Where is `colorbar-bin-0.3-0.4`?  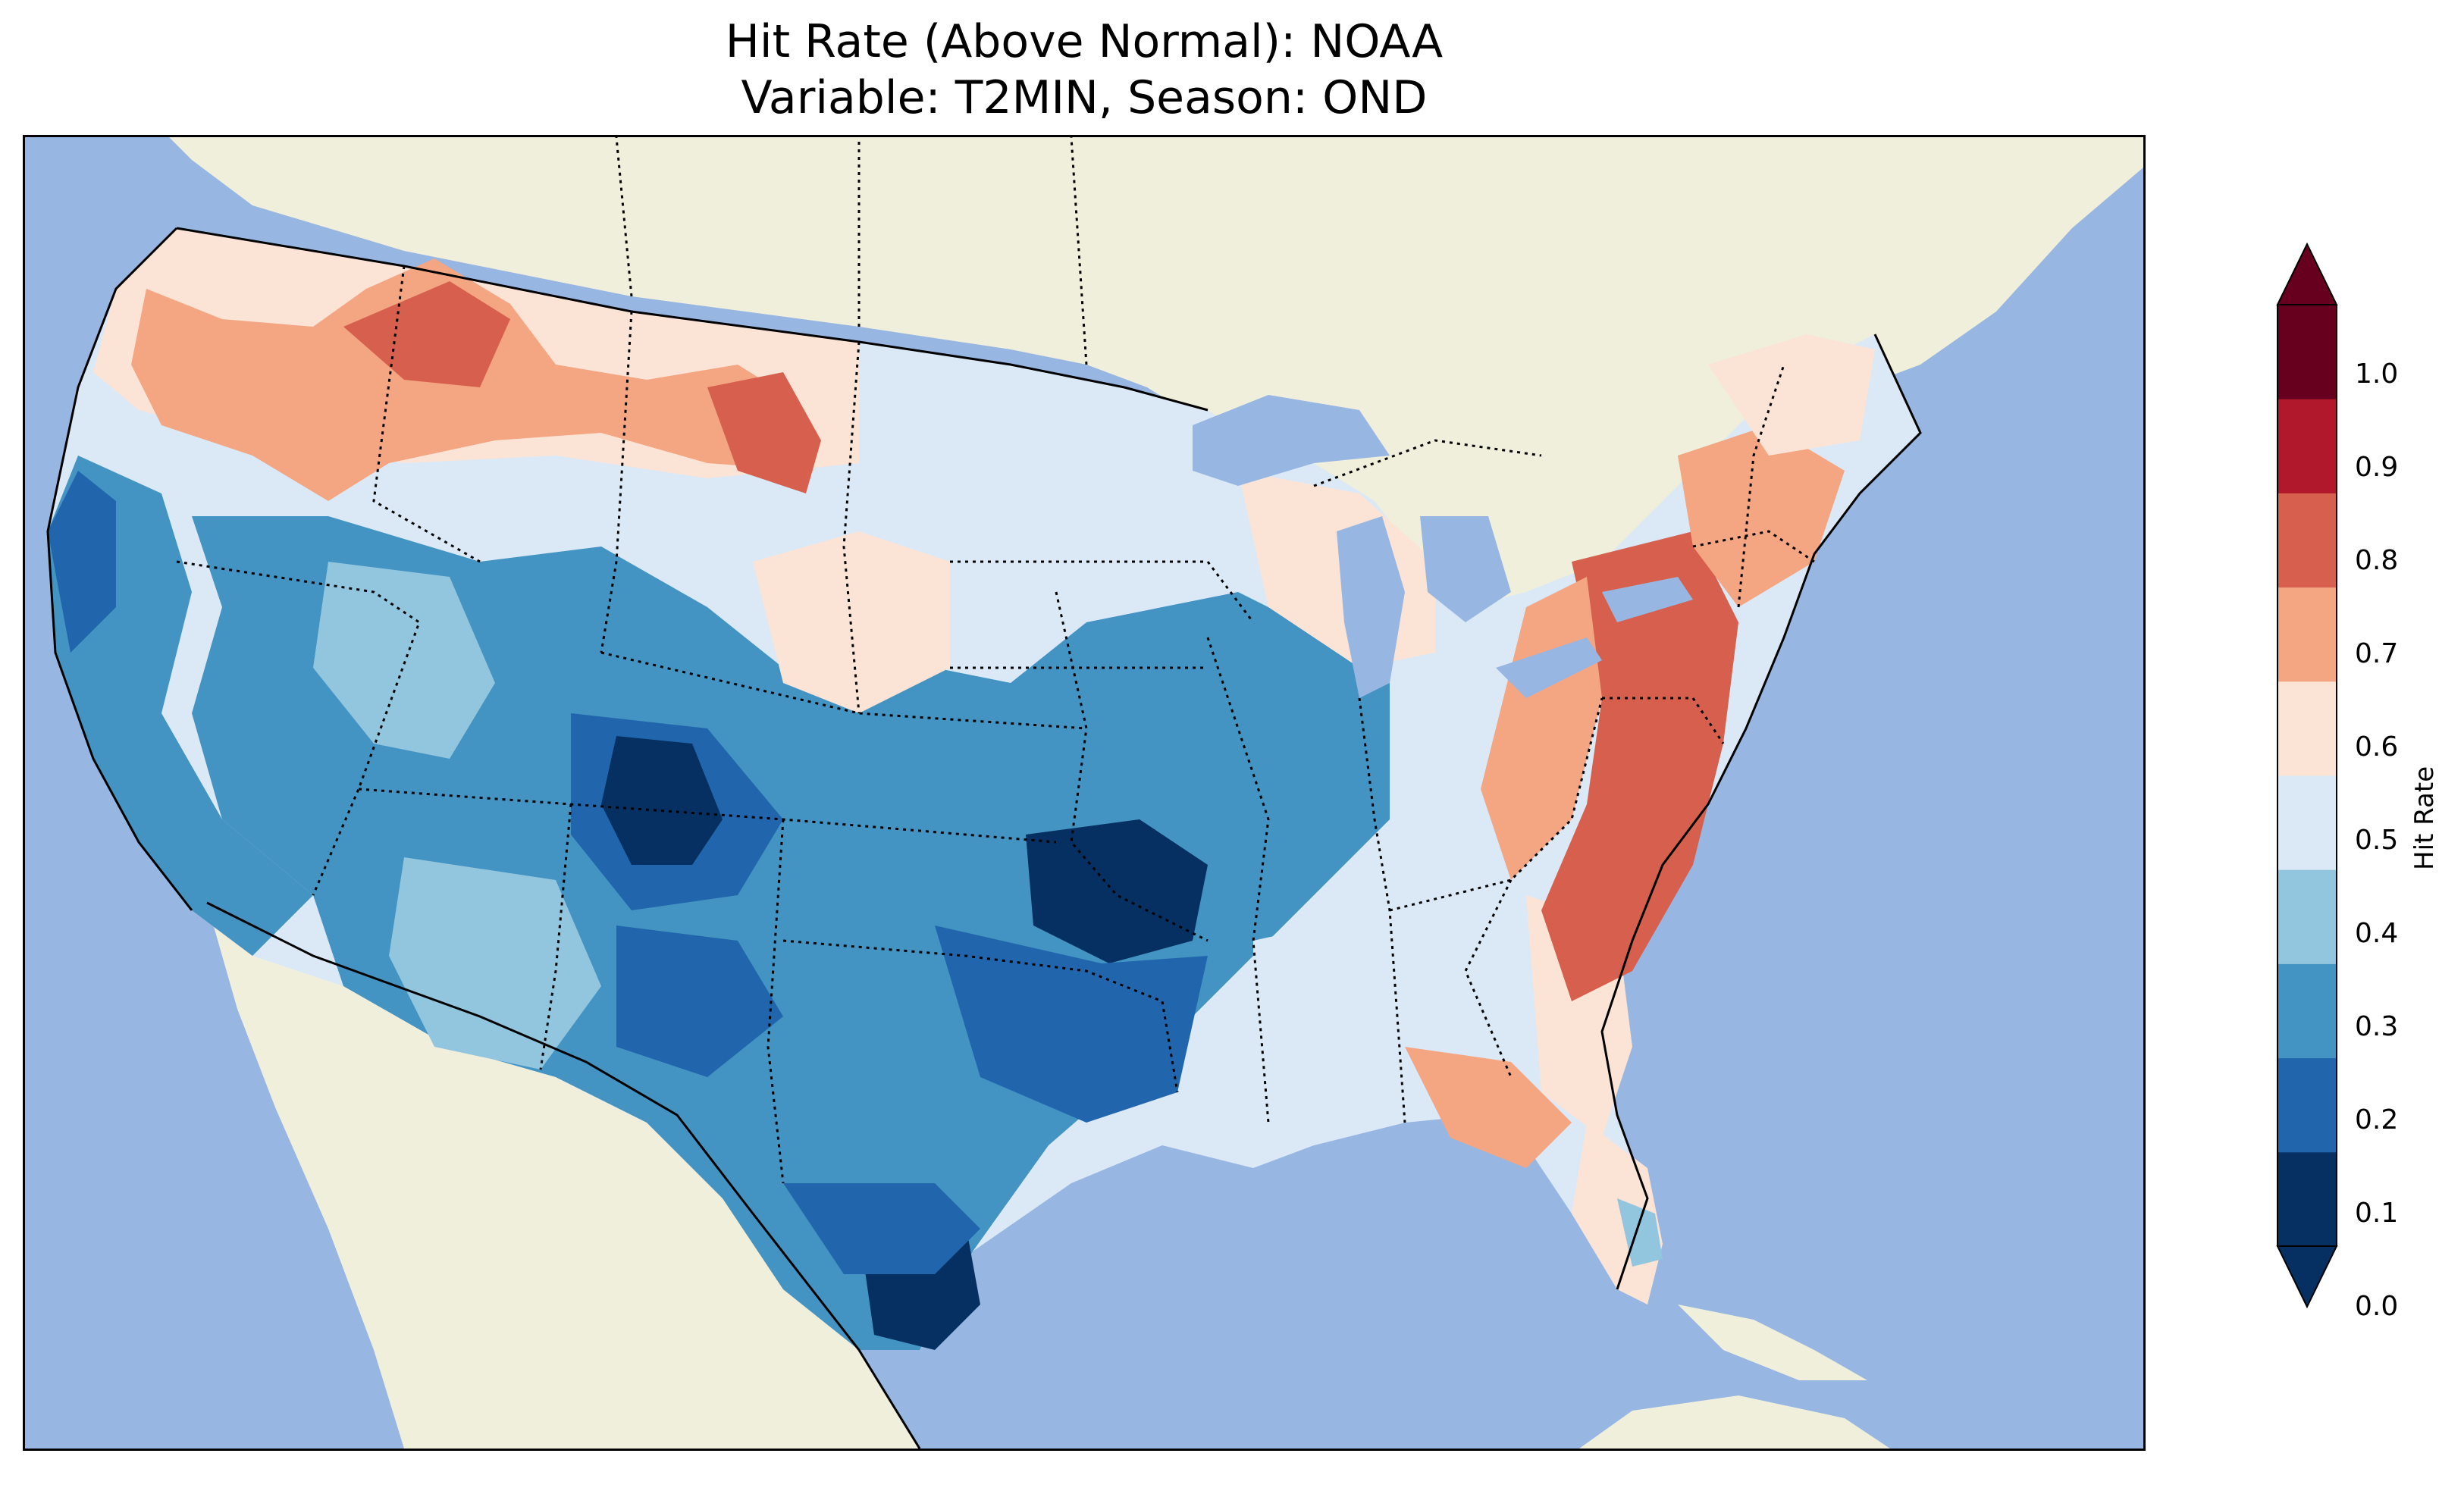
colorbar-bin-0.3-0.4 is located at coordinates (2307, 916).